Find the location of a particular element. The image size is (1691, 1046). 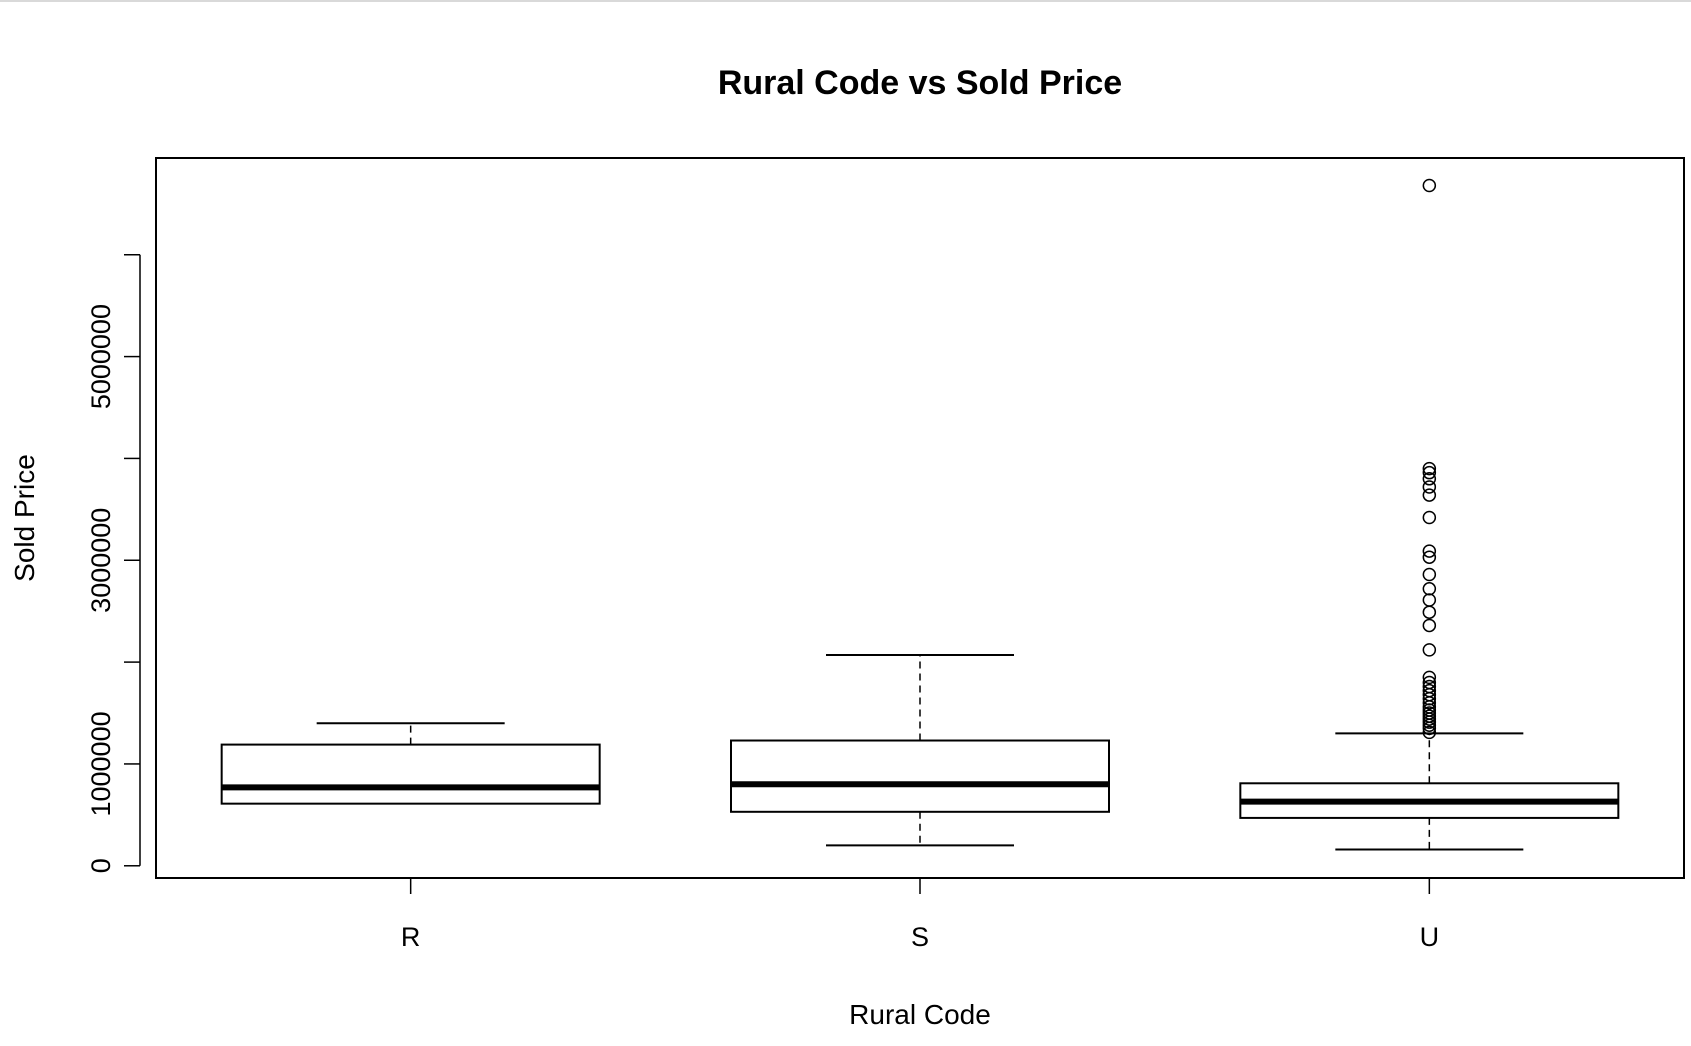

y-axis: 0 1000000 3000000 5000000 is located at coordinates (113, 563).